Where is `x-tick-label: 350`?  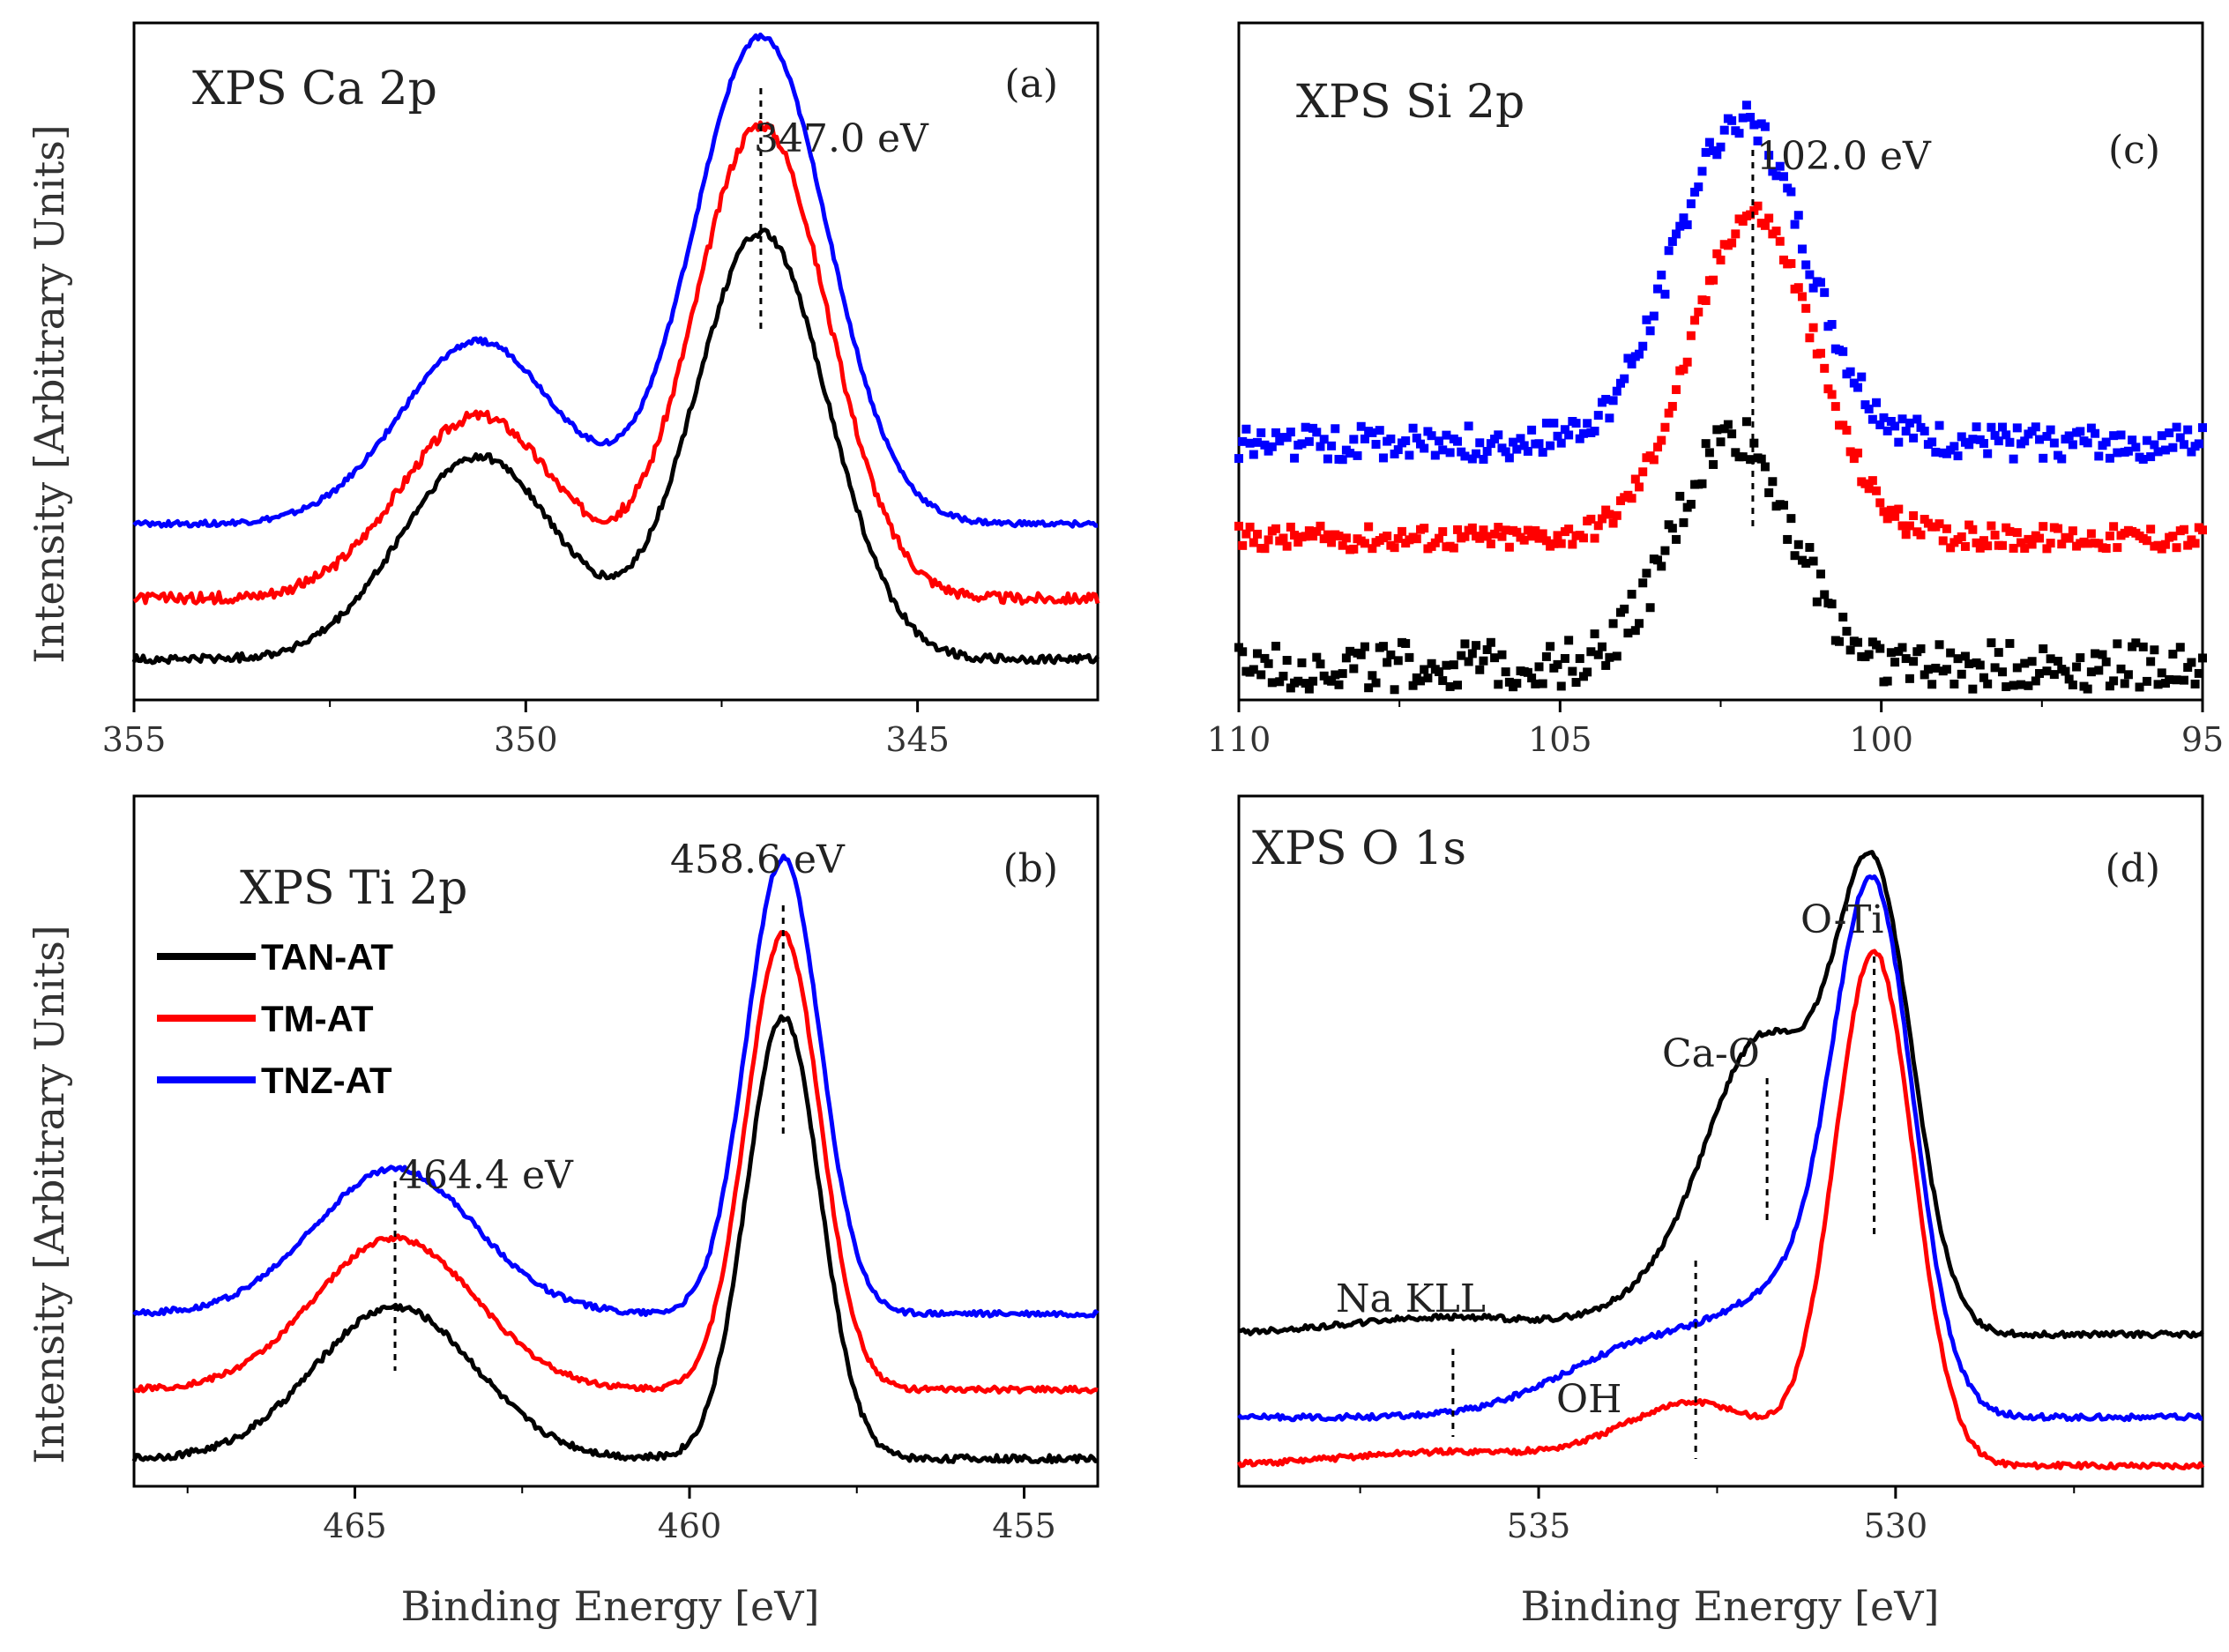
x-tick-label: 350 is located at coordinates (526, 739).